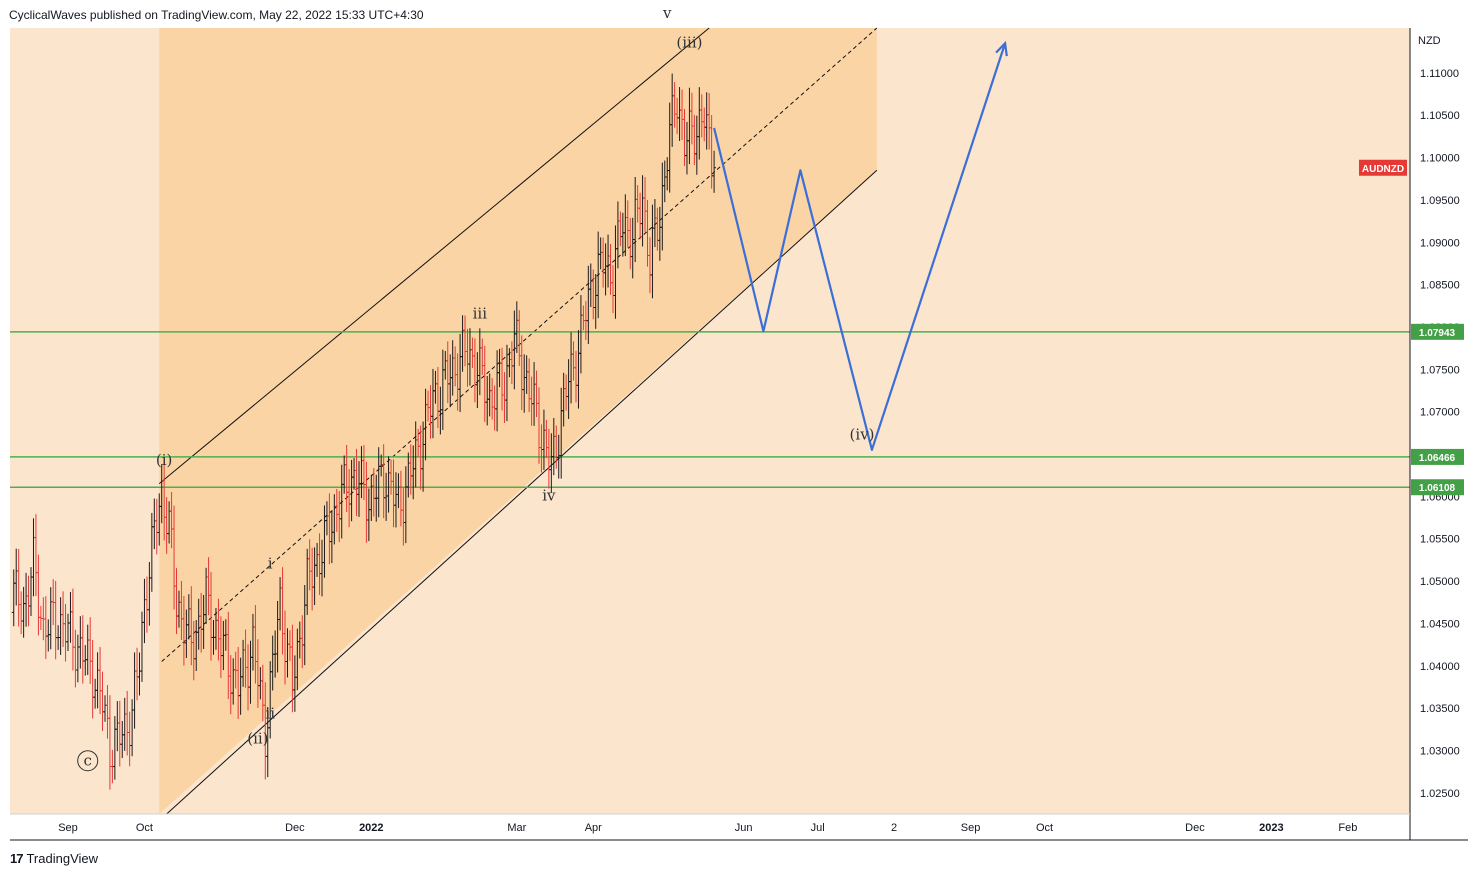  I want to click on y-tick-label: 1.07500, so click(1440, 370).